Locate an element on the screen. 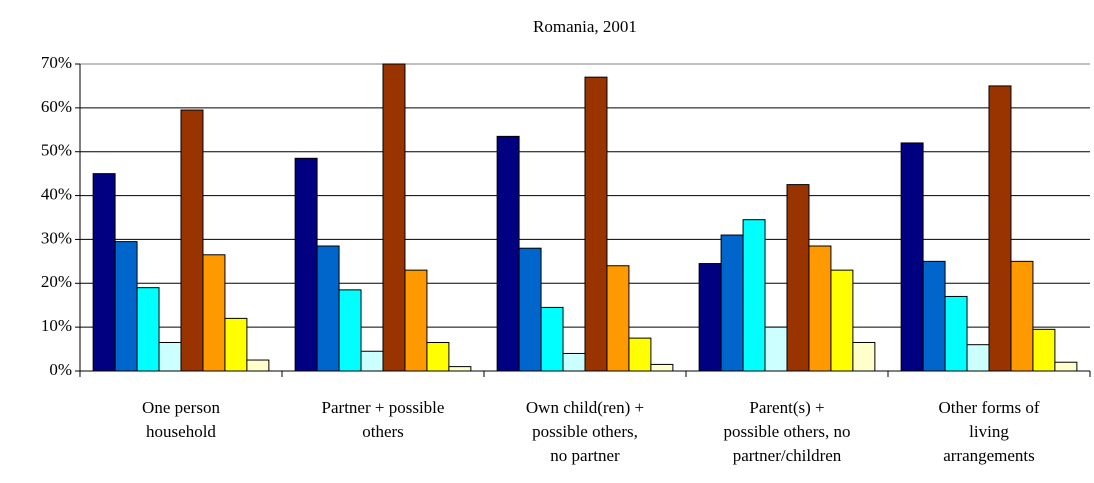 Image resolution: width=1094 pixels, height=483 pixels. y-tick-label: 70% is located at coordinates (56, 62).